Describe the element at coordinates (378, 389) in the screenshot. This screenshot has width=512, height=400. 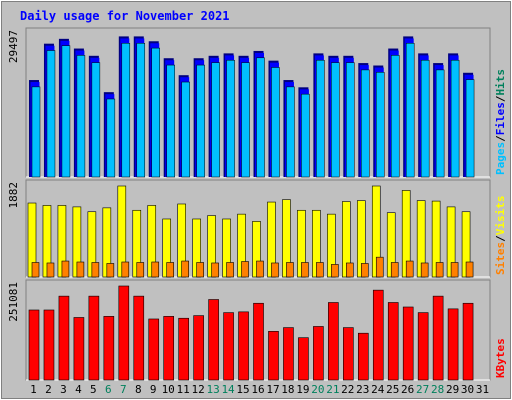
I see `day-label: 24` at that location.